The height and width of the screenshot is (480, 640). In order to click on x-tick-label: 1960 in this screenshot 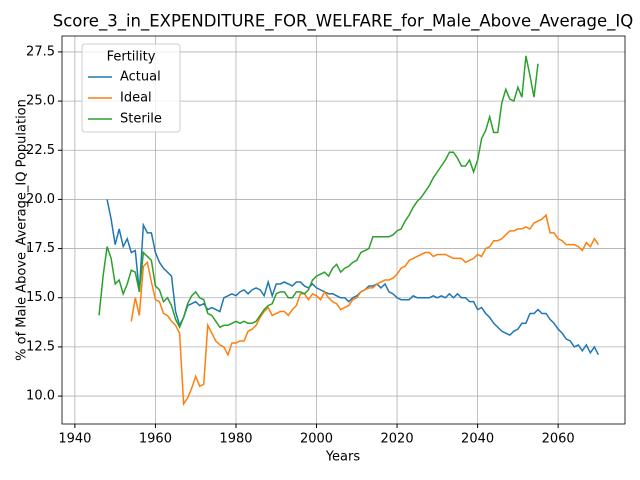, I will do `click(155, 439)`.